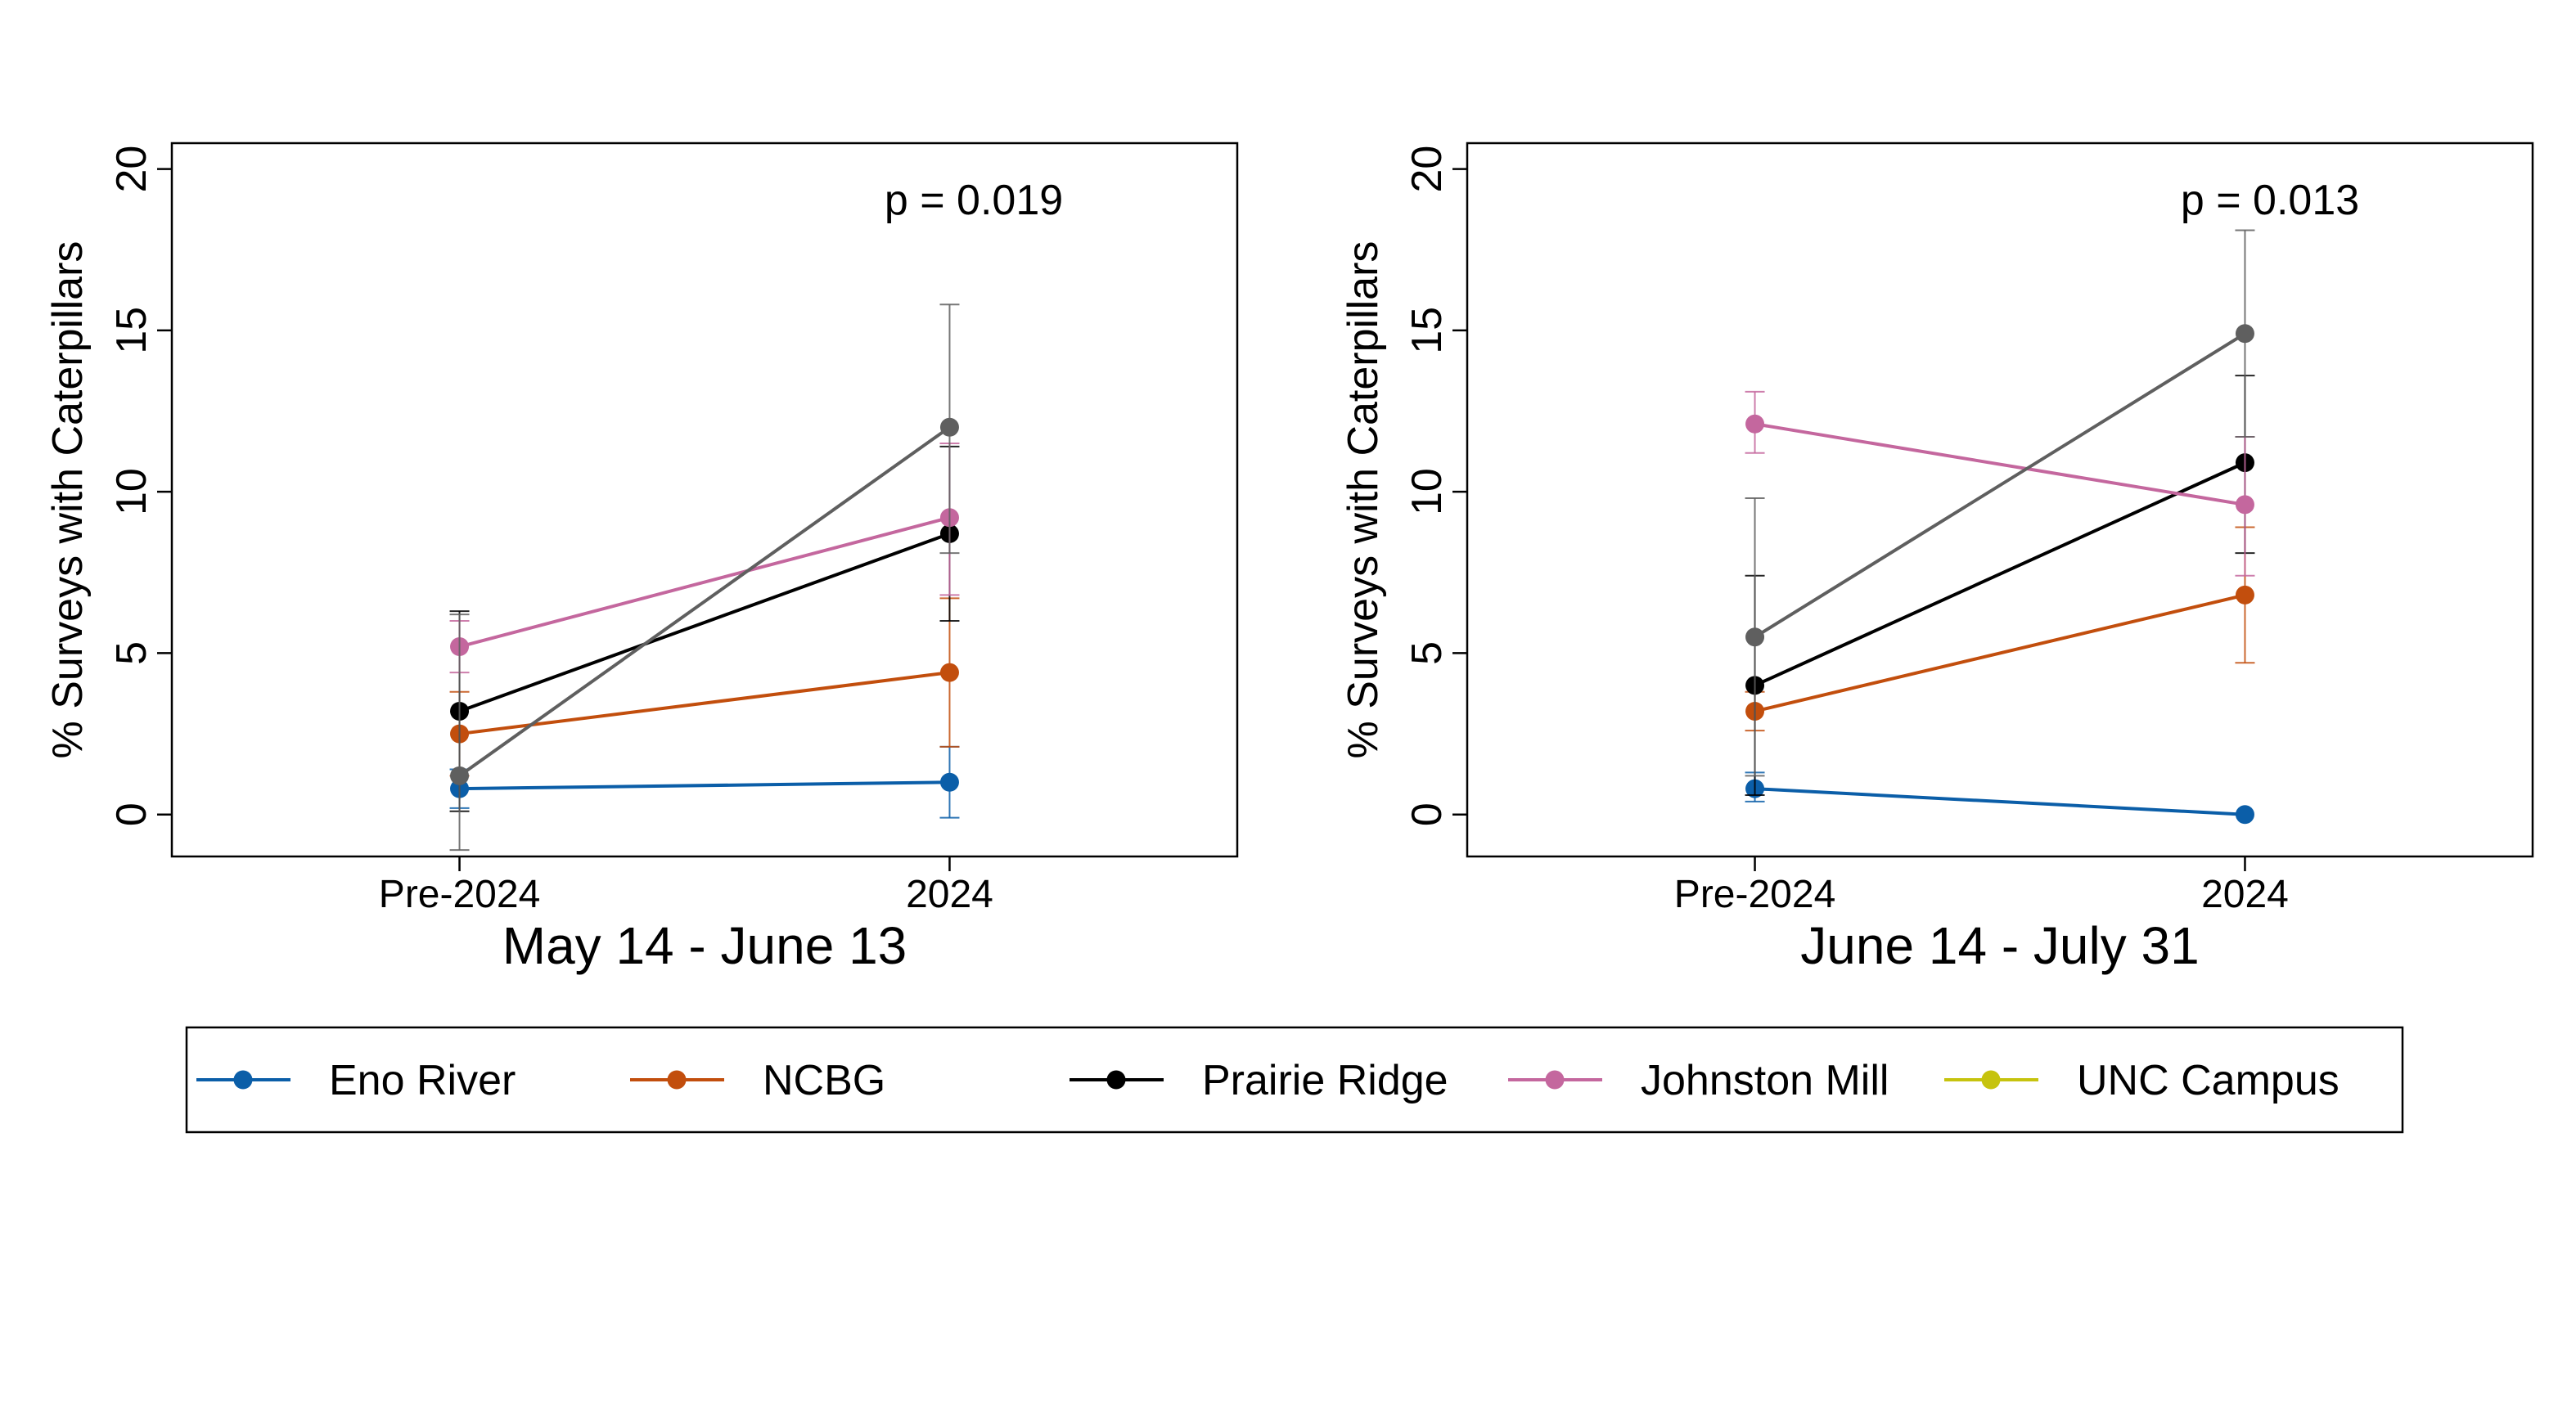 The image size is (2576, 1407). I want to click on p-value-annotation: p = 0.013, so click(2270, 200).